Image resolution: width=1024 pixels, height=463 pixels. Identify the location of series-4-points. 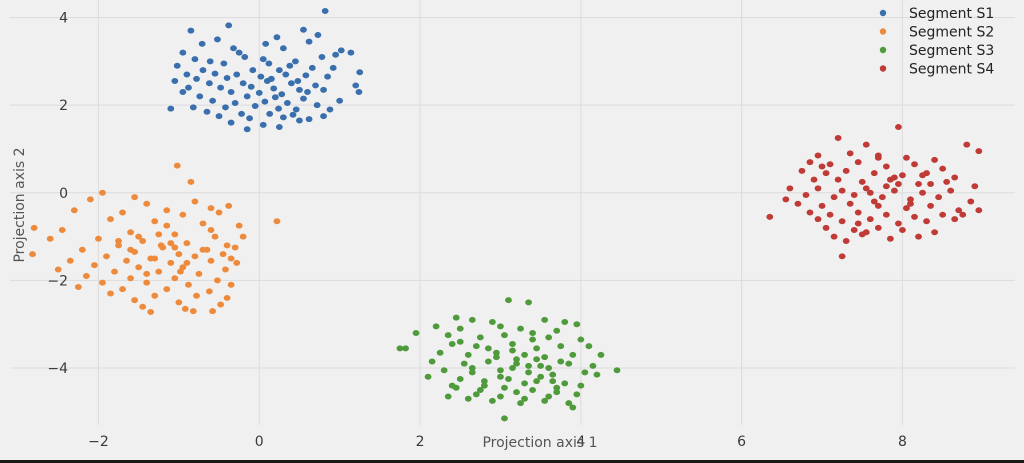
(874, 192).